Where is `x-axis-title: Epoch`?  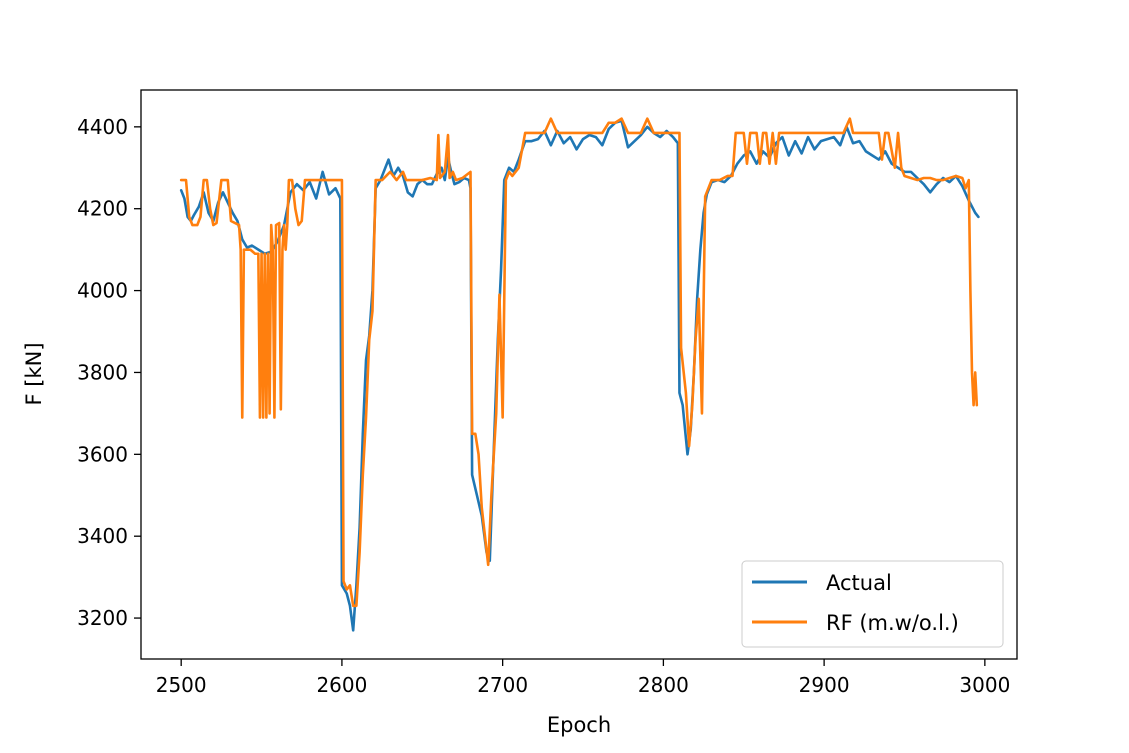
x-axis-title: Epoch is located at coordinates (579, 725).